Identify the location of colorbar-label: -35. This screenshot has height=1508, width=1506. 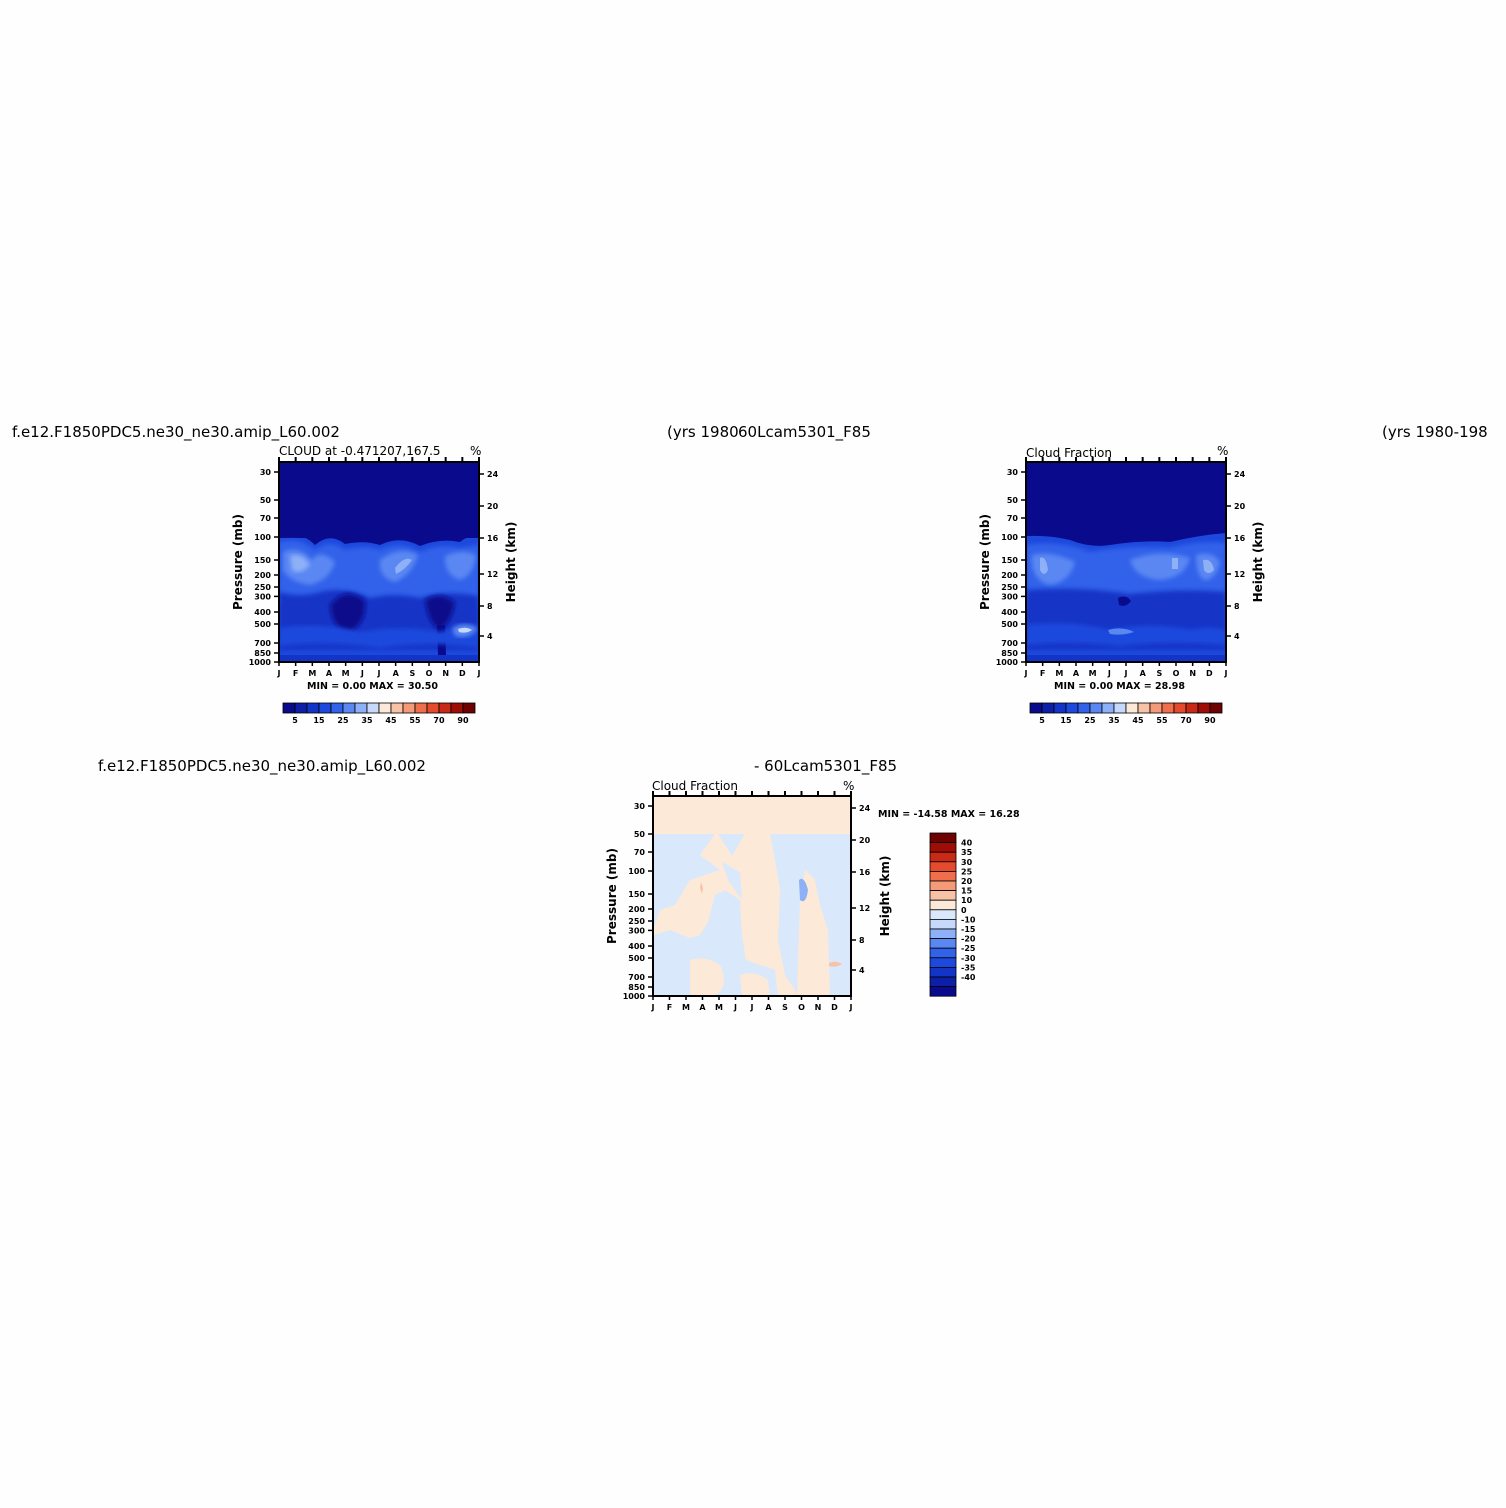
(968, 967).